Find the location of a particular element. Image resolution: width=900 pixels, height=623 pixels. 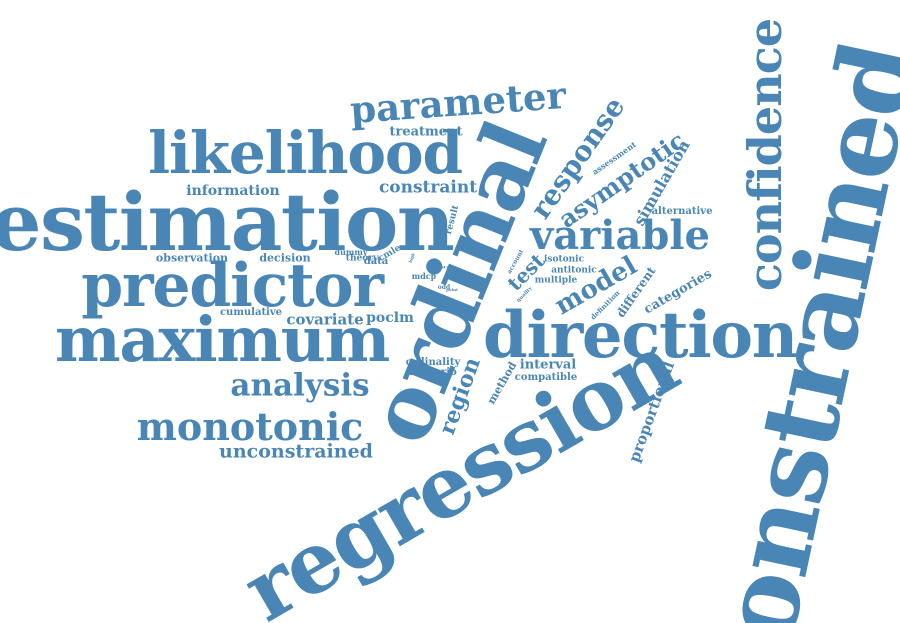

word-variable: variable is located at coordinates (620, 235).